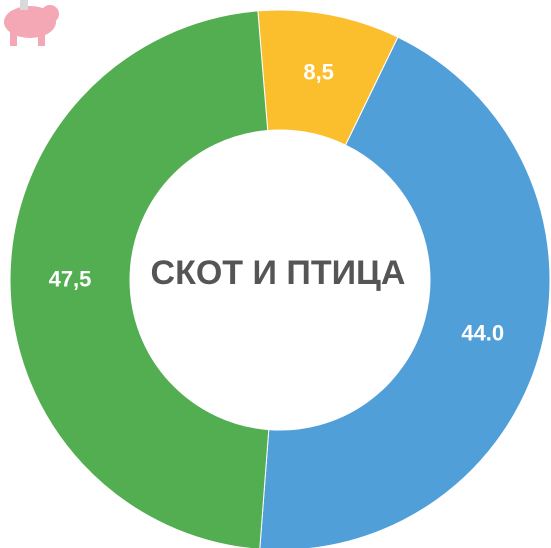  What do you see at coordinates (70, 279) in the screenshot?
I see `slice-label: 47,5` at bounding box center [70, 279].